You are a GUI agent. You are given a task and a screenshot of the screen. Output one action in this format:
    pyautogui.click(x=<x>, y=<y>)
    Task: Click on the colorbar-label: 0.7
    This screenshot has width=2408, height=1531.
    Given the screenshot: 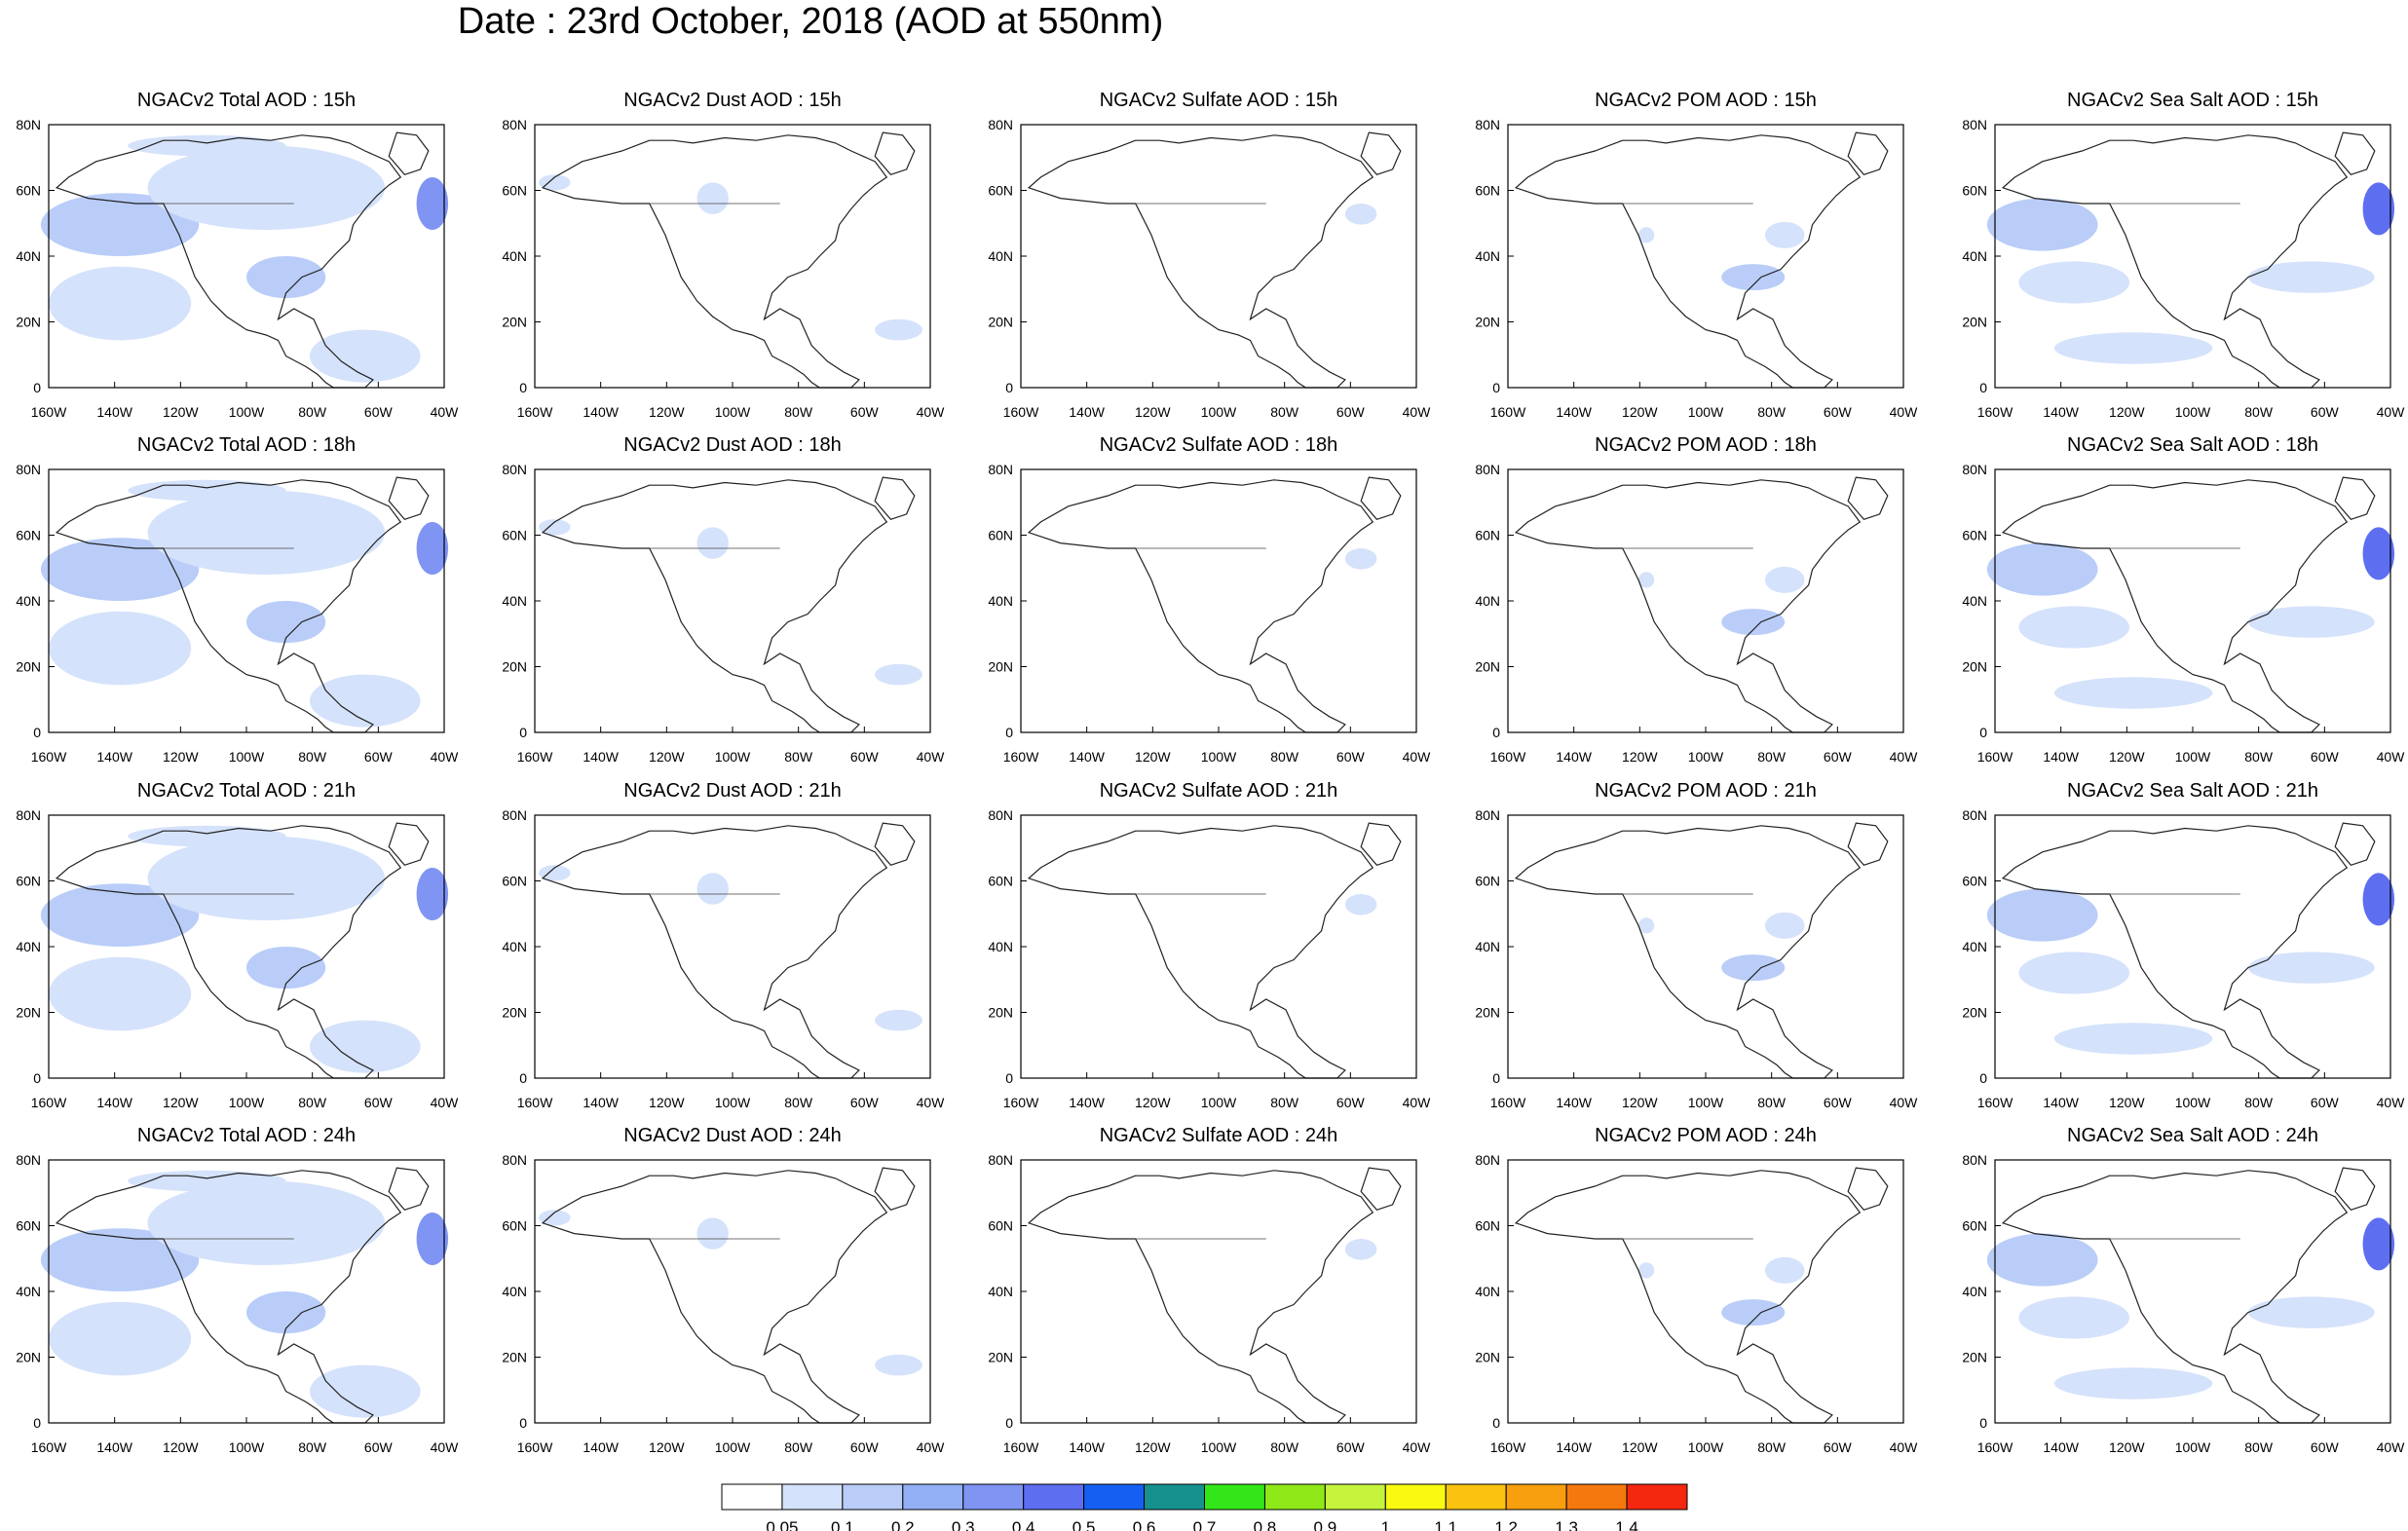 What is the action you would take?
    pyautogui.click(x=1205, y=1524)
    